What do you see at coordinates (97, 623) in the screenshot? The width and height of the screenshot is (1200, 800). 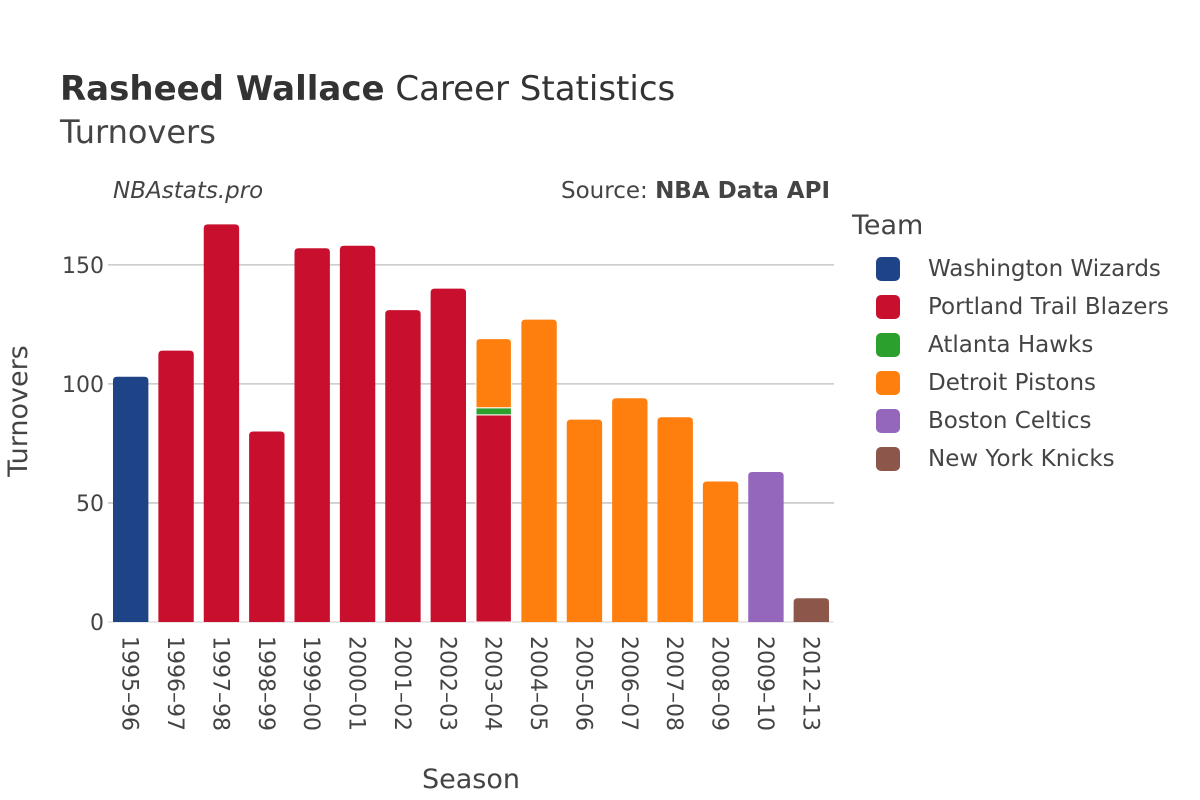 I see `y-tick-label: 0` at bounding box center [97, 623].